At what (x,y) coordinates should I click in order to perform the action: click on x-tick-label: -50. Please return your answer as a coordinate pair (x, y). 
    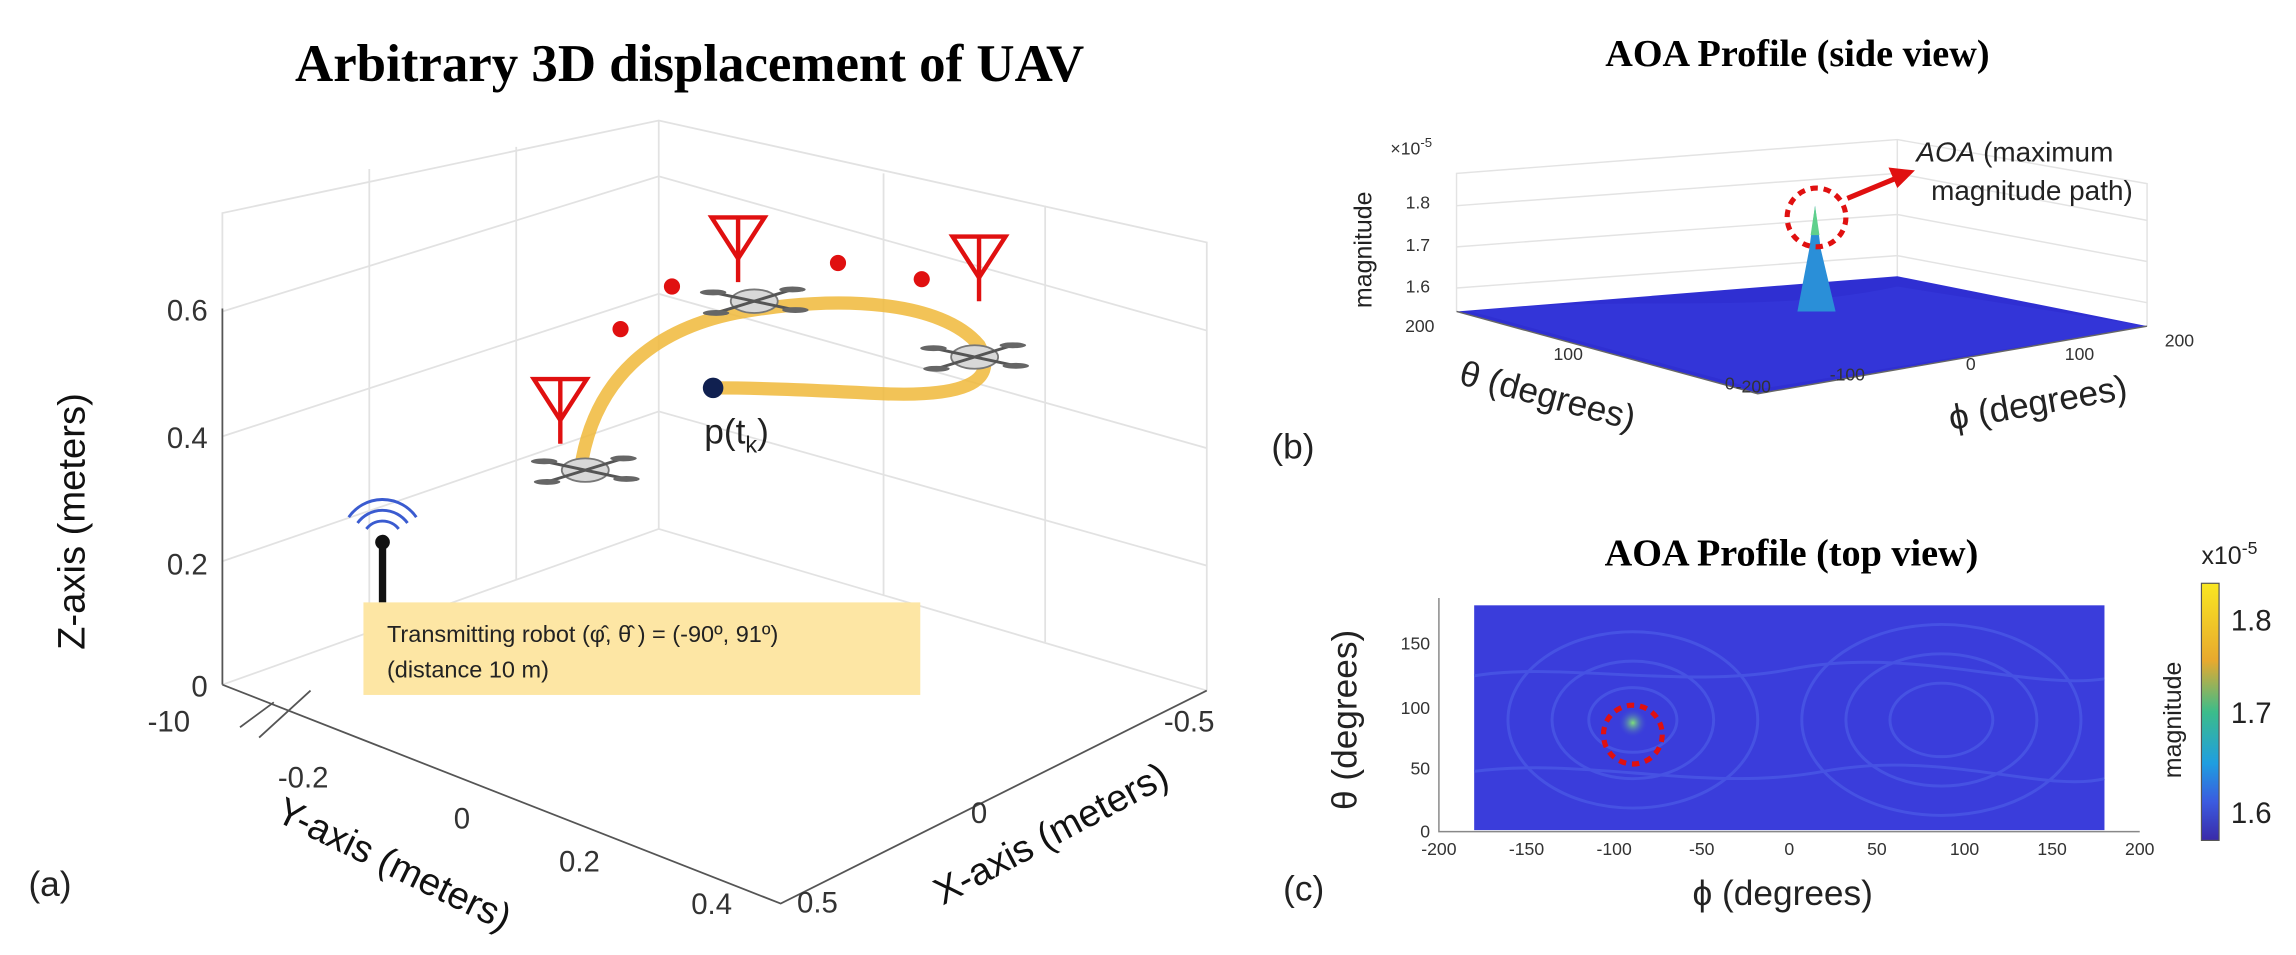
    Looking at the image, I should click on (1702, 849).